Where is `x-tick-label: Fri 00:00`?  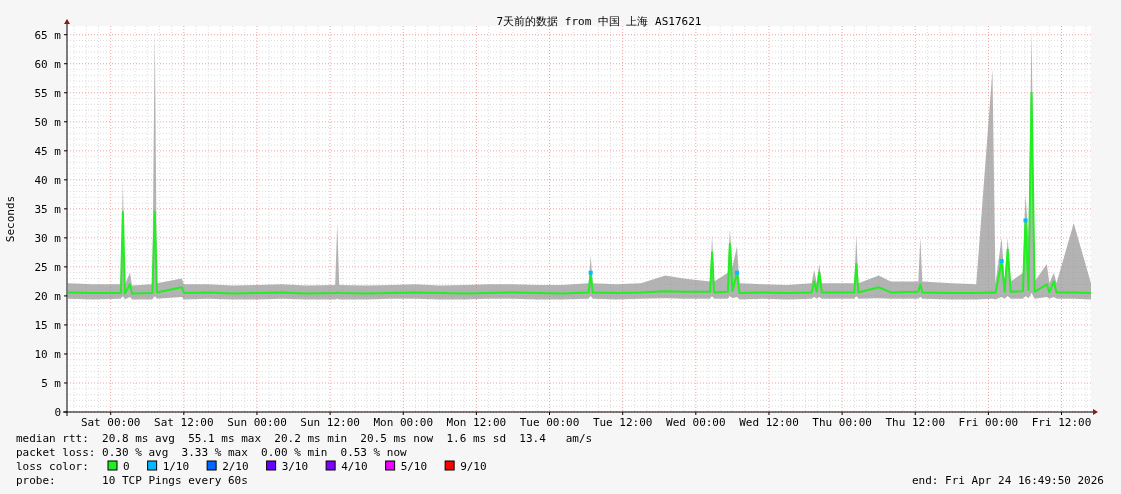 x-tick-label: Fri 00:00 is located at coordinates (988, 422).